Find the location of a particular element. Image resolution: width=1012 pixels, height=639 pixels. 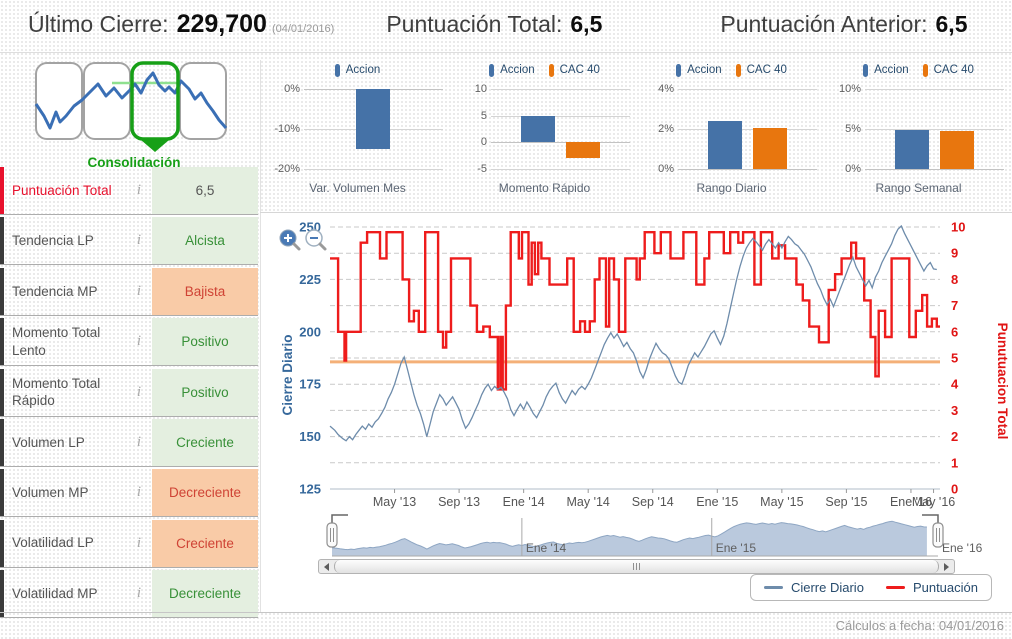

axis-tick-label: 5% is located at coordinates (853, 129).